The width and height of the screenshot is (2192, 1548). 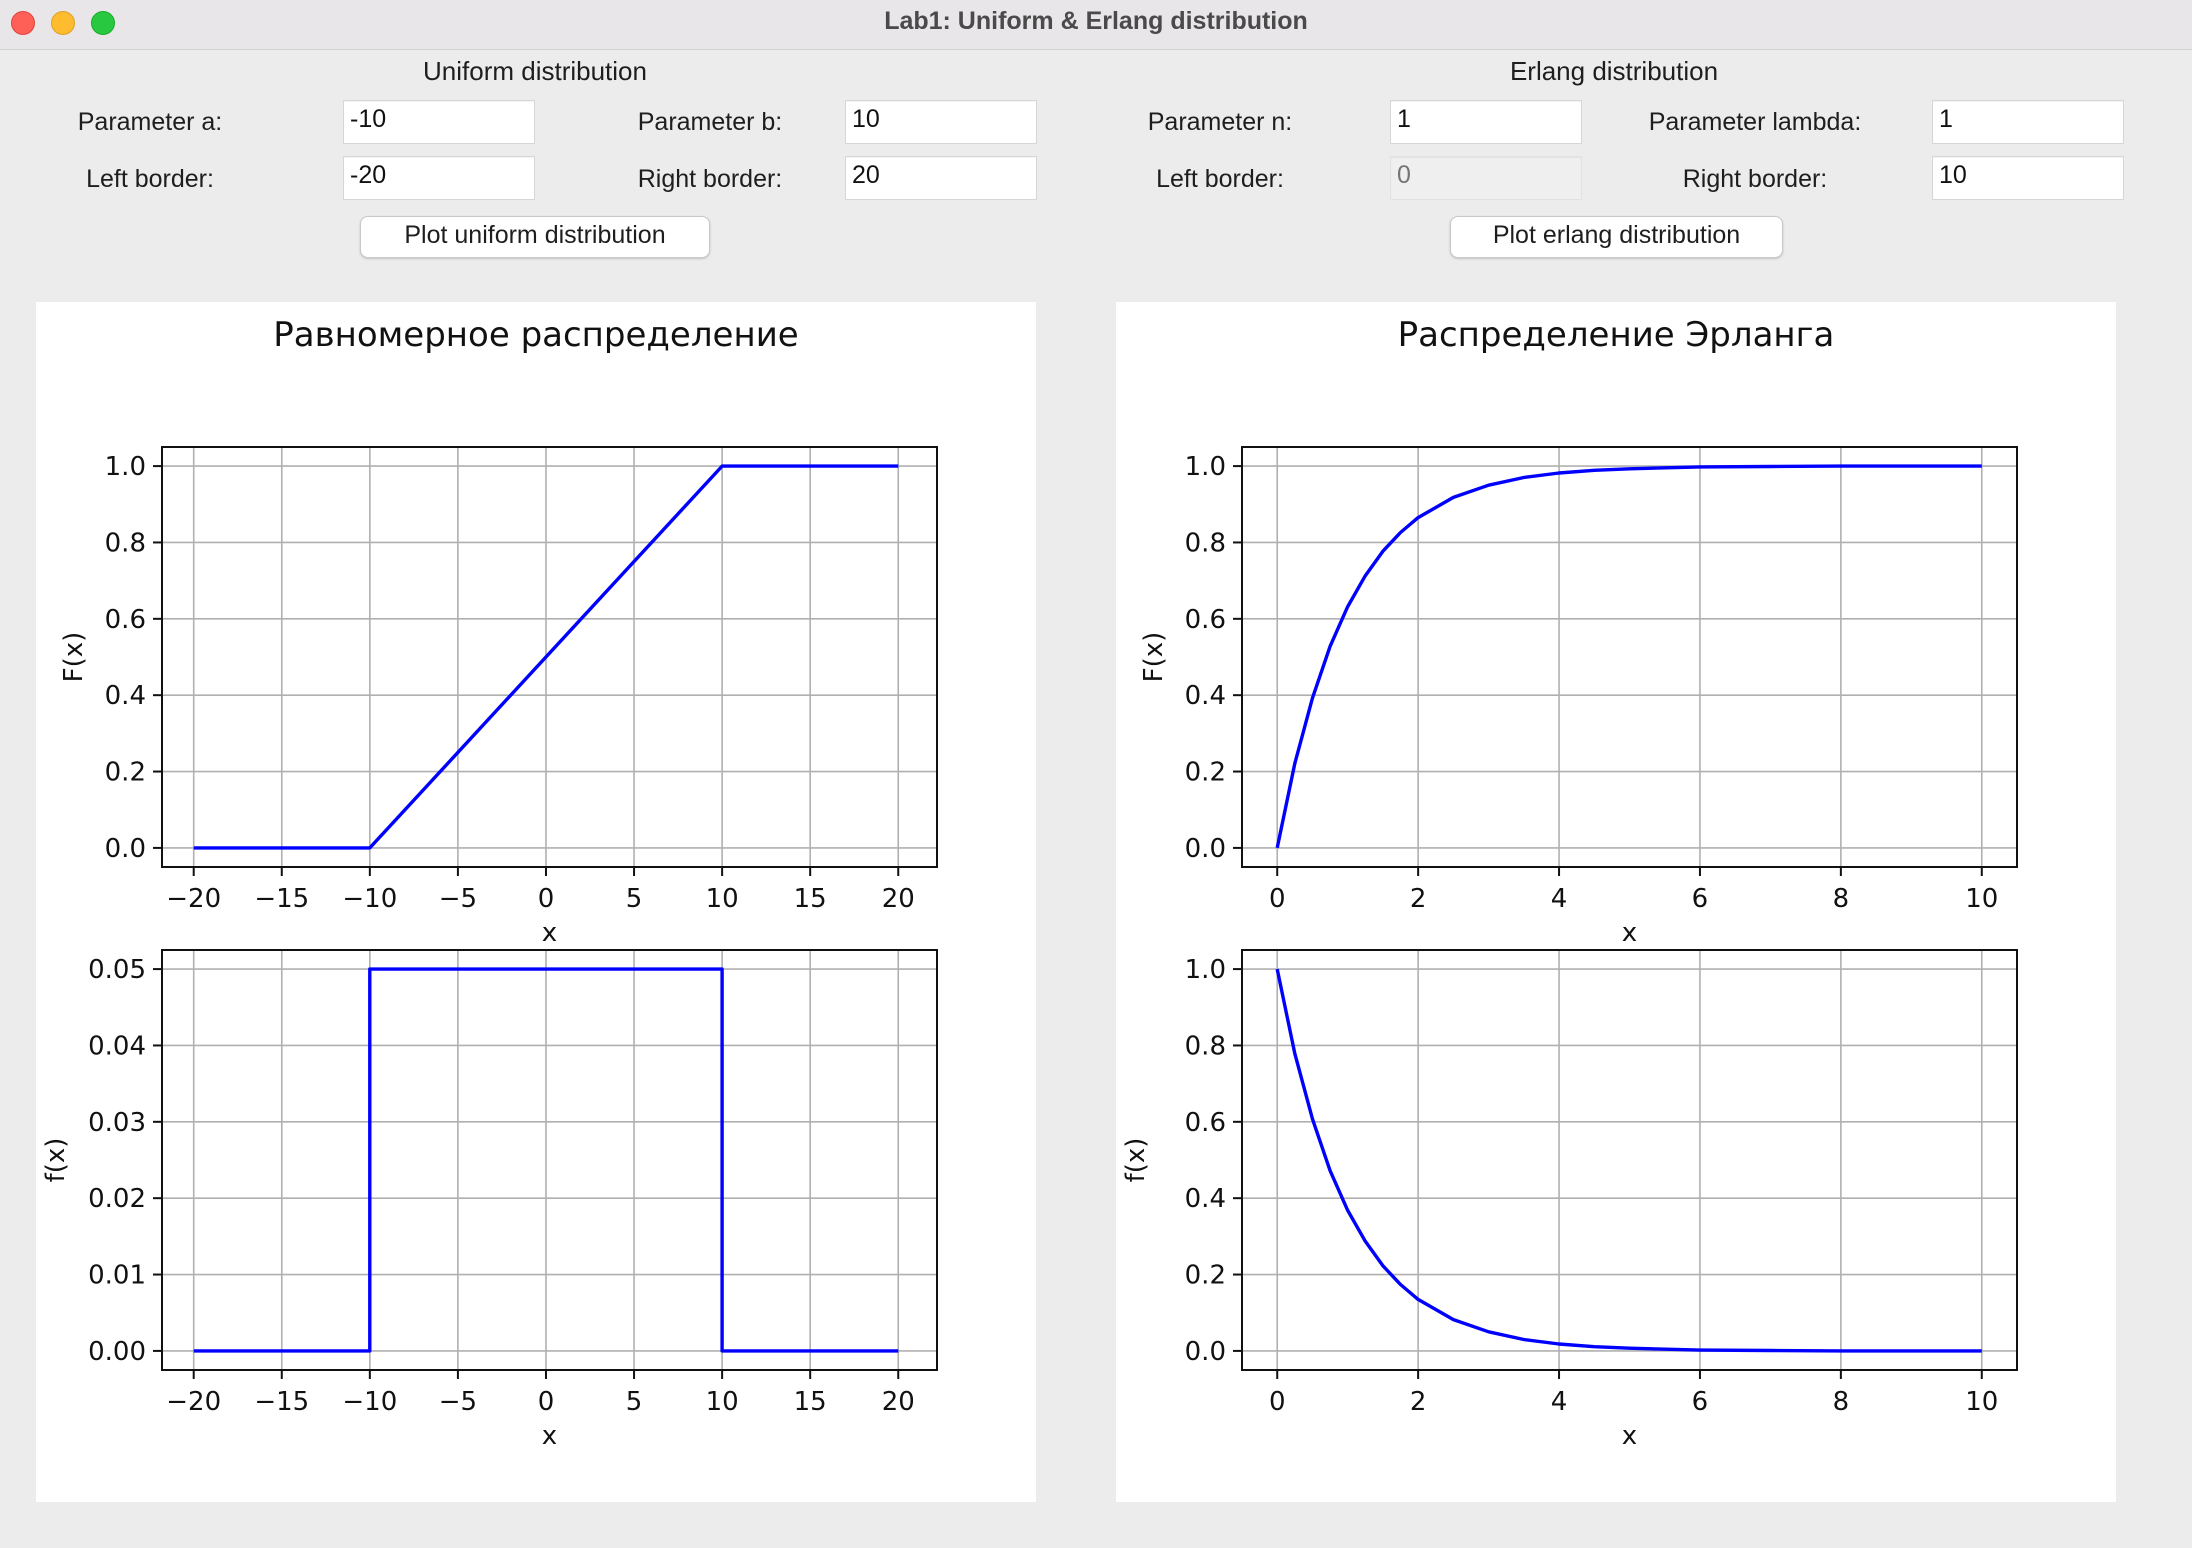 What do you see at coordinates (63, 23) in the screenshot?
I see `minimize-window-button` at bounding box center [63, 23].